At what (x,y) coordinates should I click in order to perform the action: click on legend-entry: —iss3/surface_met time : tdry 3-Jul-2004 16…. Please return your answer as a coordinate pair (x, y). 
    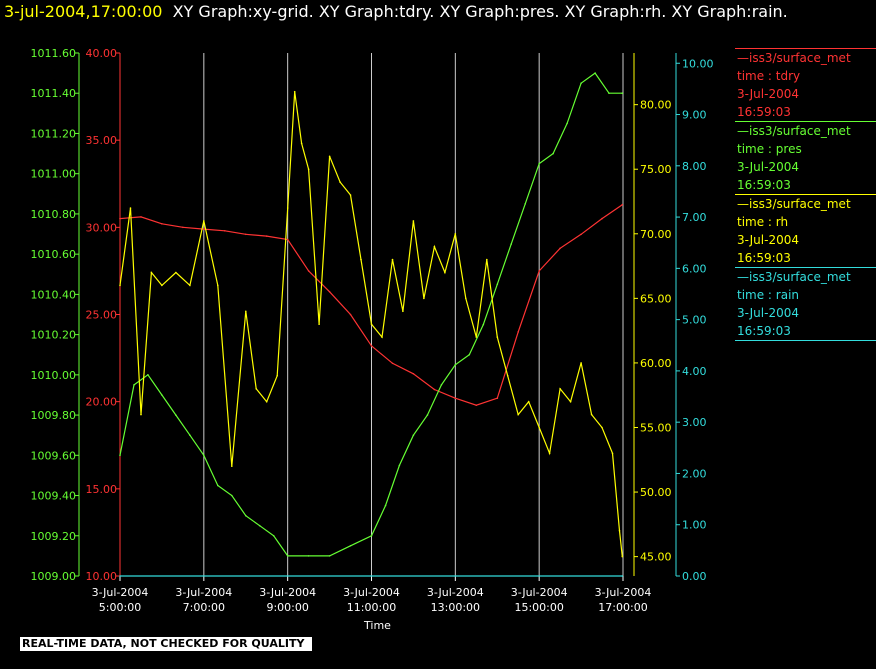
    Looking at the image, I should click on (805, 84).